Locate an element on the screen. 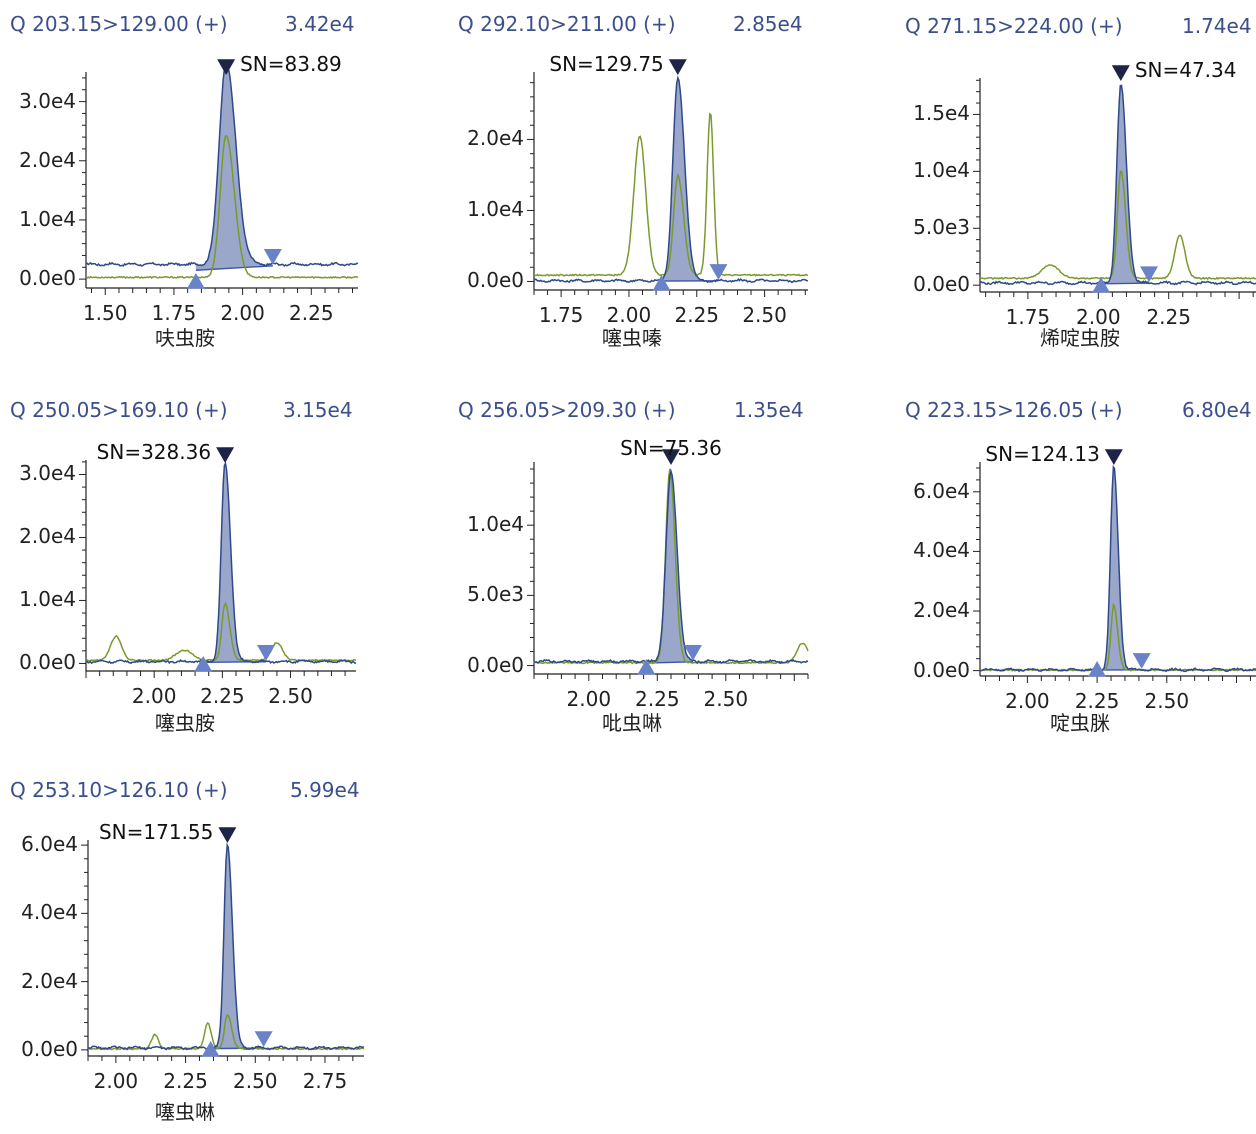 This screenshot has height=1134, width=1256. max-intensity-label: 2.85e4 is located at coordinates (768, 24).